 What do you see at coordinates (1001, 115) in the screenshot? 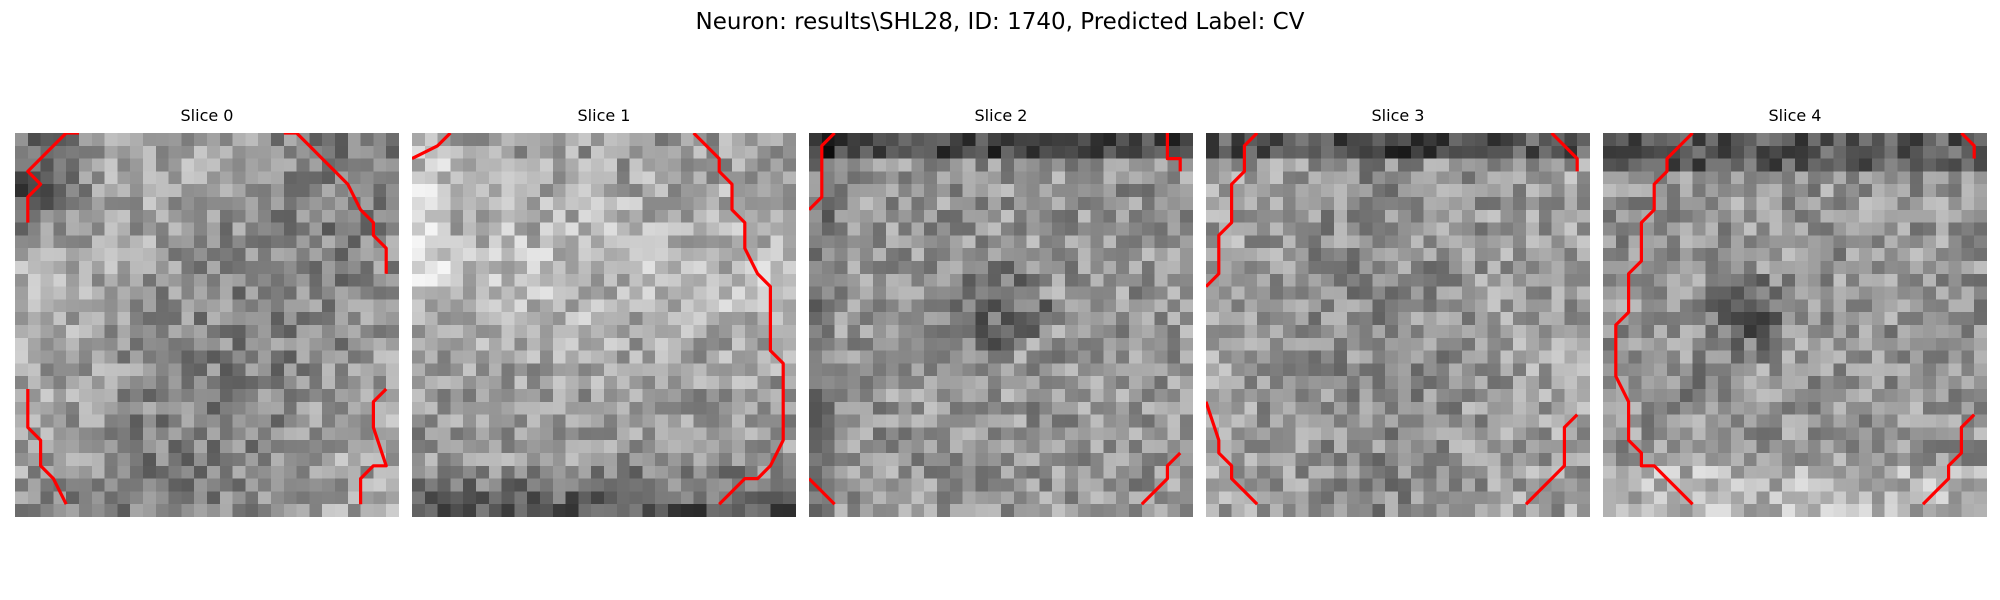
I see `slice-title: Slice 2` at bounding box center [1001, 115].